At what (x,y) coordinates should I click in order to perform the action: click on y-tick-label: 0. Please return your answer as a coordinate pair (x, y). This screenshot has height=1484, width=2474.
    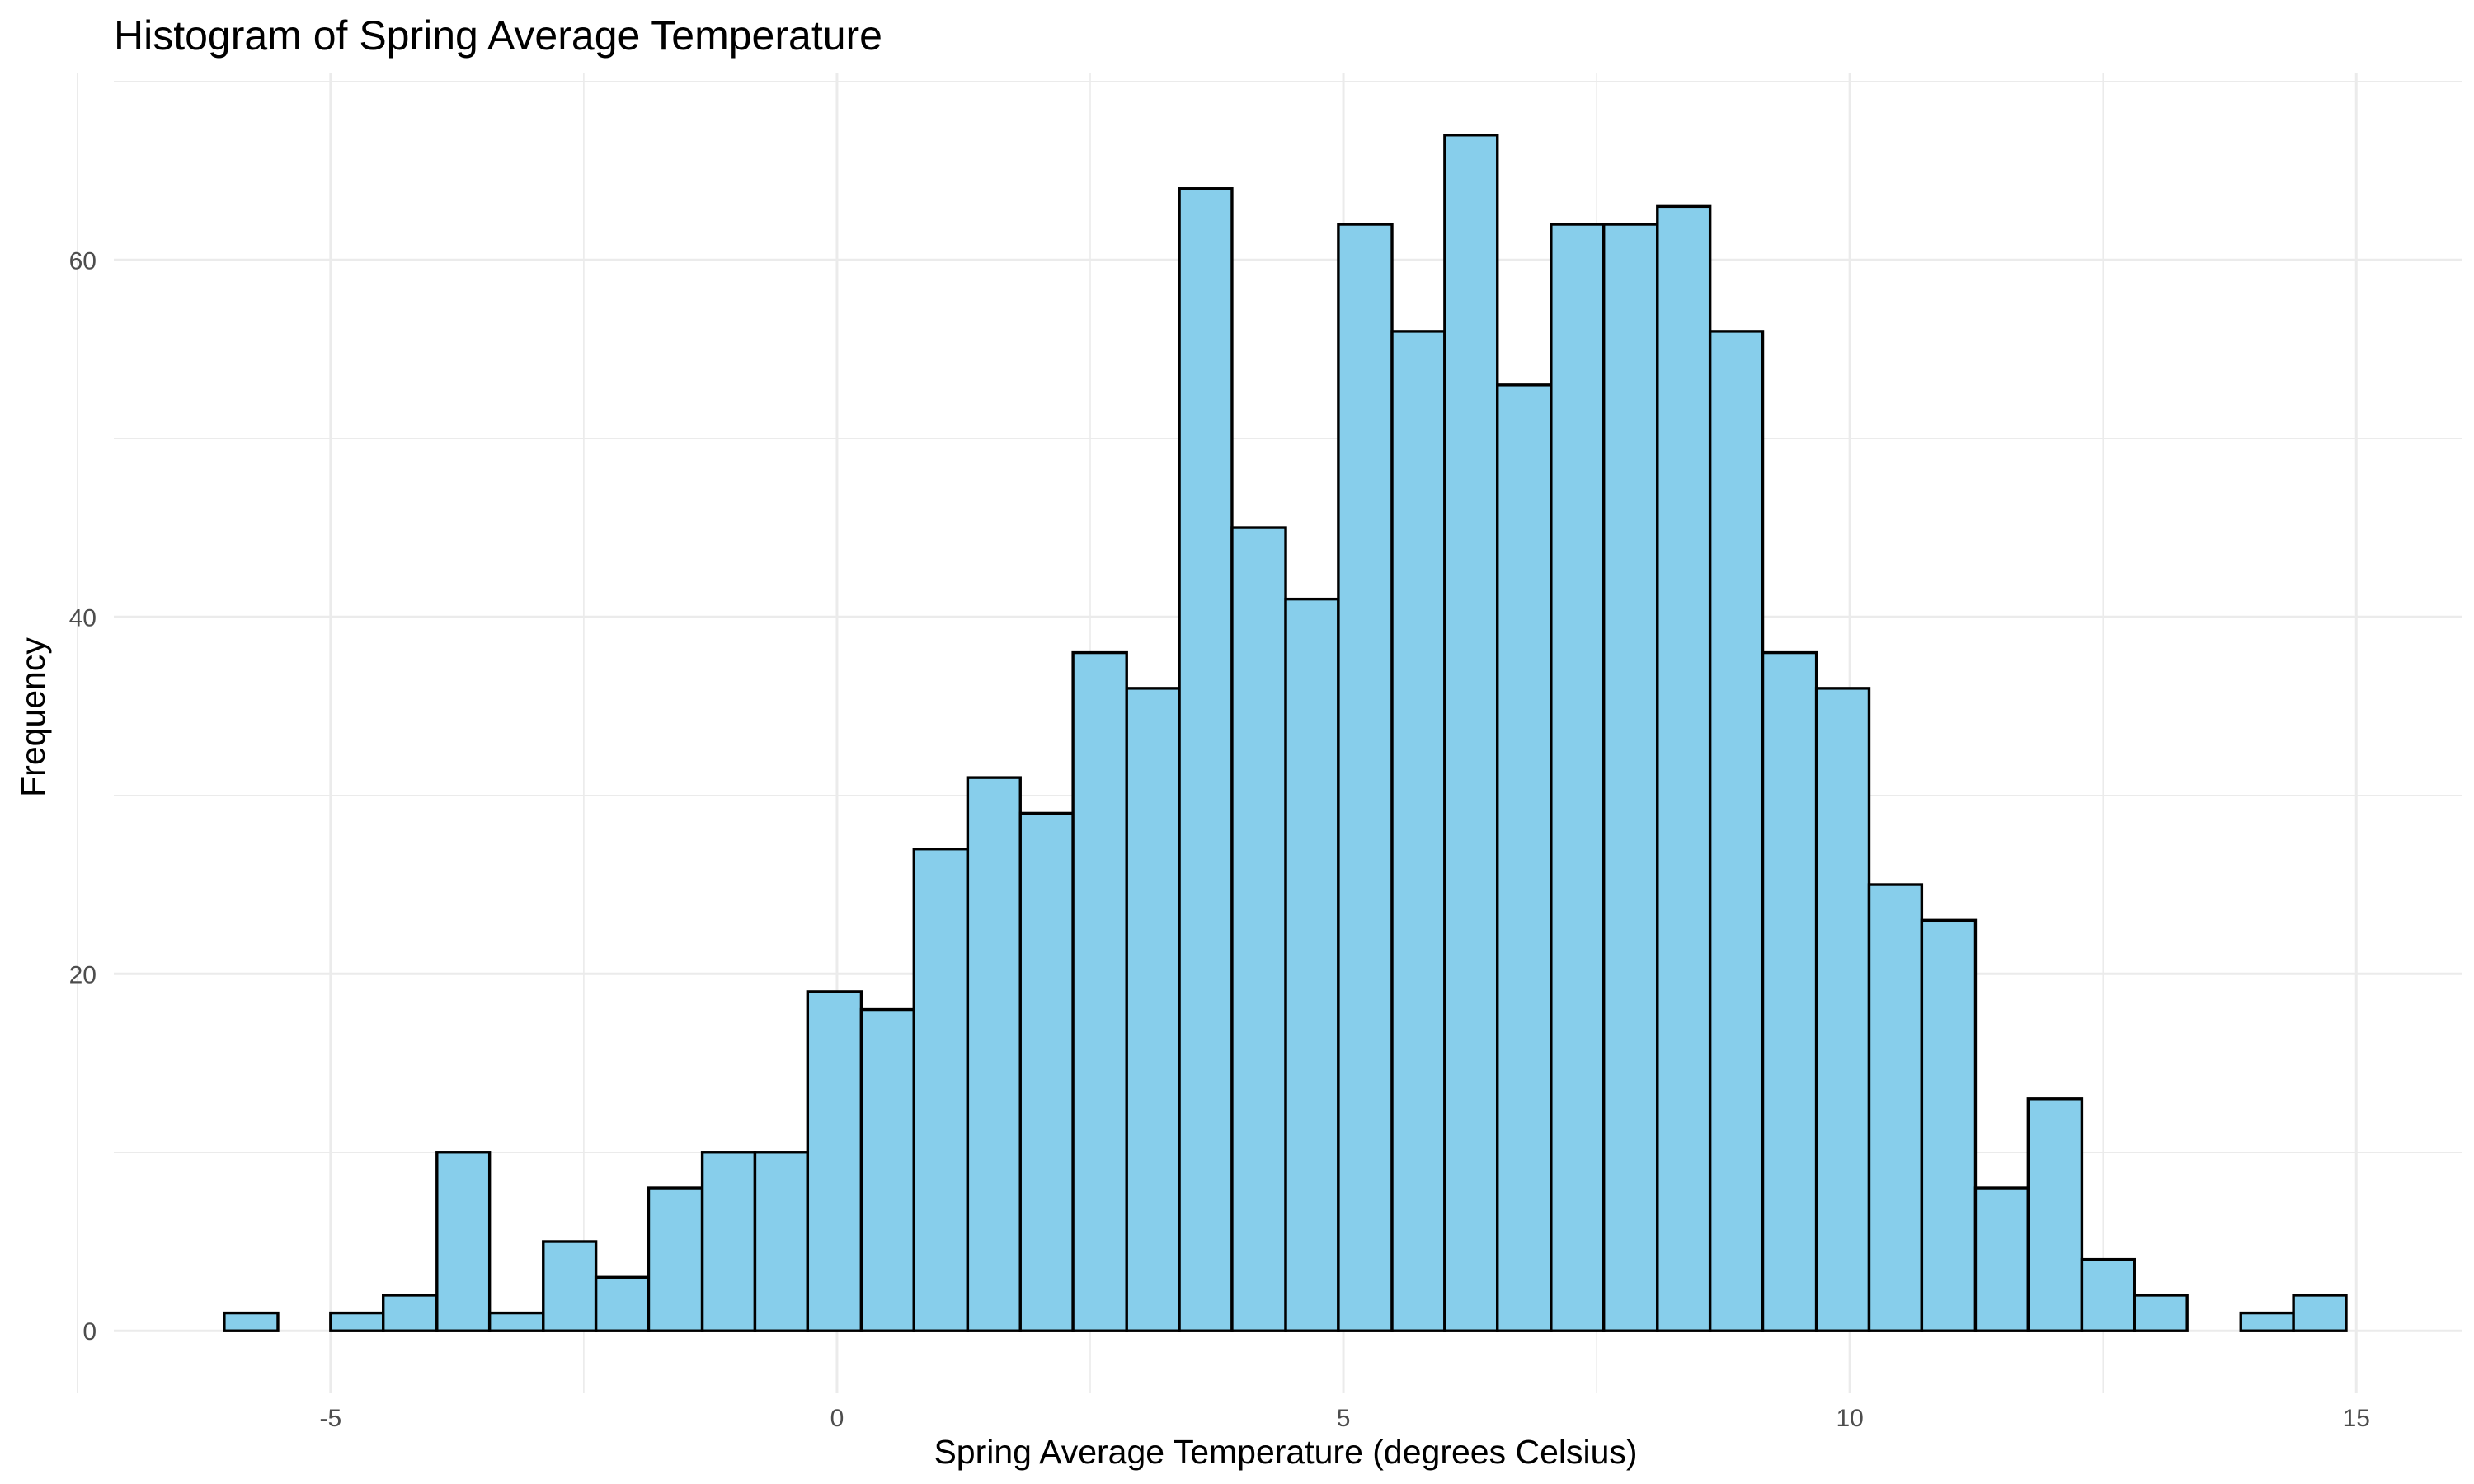
    Looking at the image, I should click on (89, 1331).